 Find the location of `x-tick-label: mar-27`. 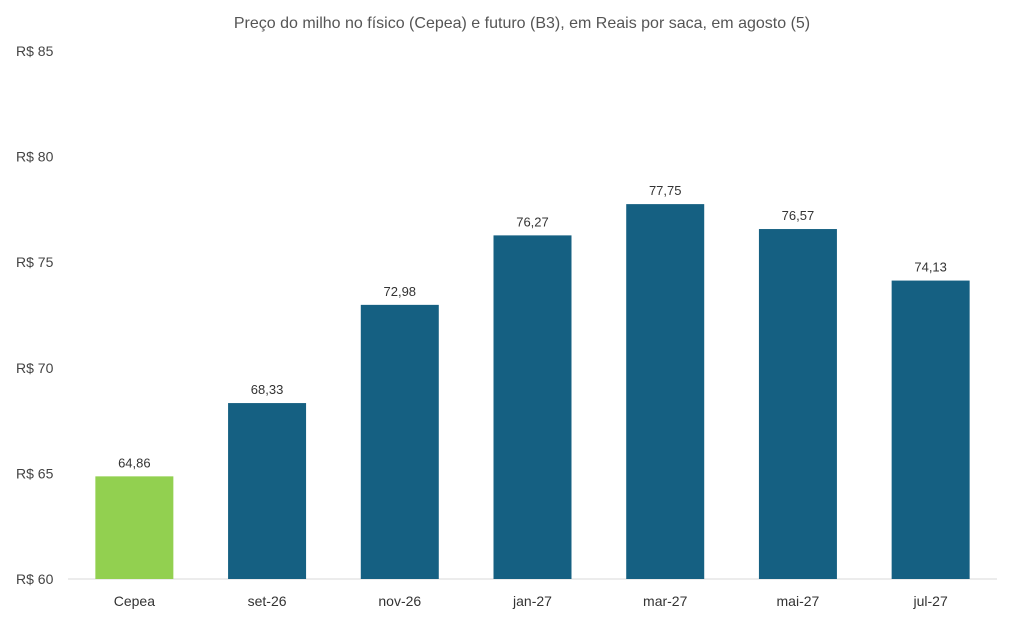

x-tick-label: mar-27 is located at coordinates (665, 601).